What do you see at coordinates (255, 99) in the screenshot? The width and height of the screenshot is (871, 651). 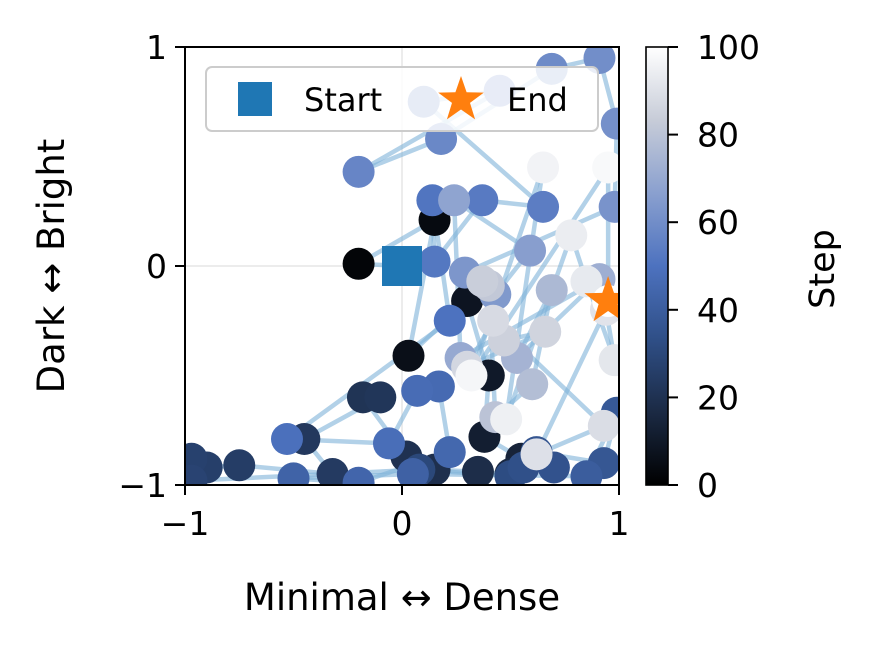 I see `legend-start-marker` at bounding box center [255, 99].